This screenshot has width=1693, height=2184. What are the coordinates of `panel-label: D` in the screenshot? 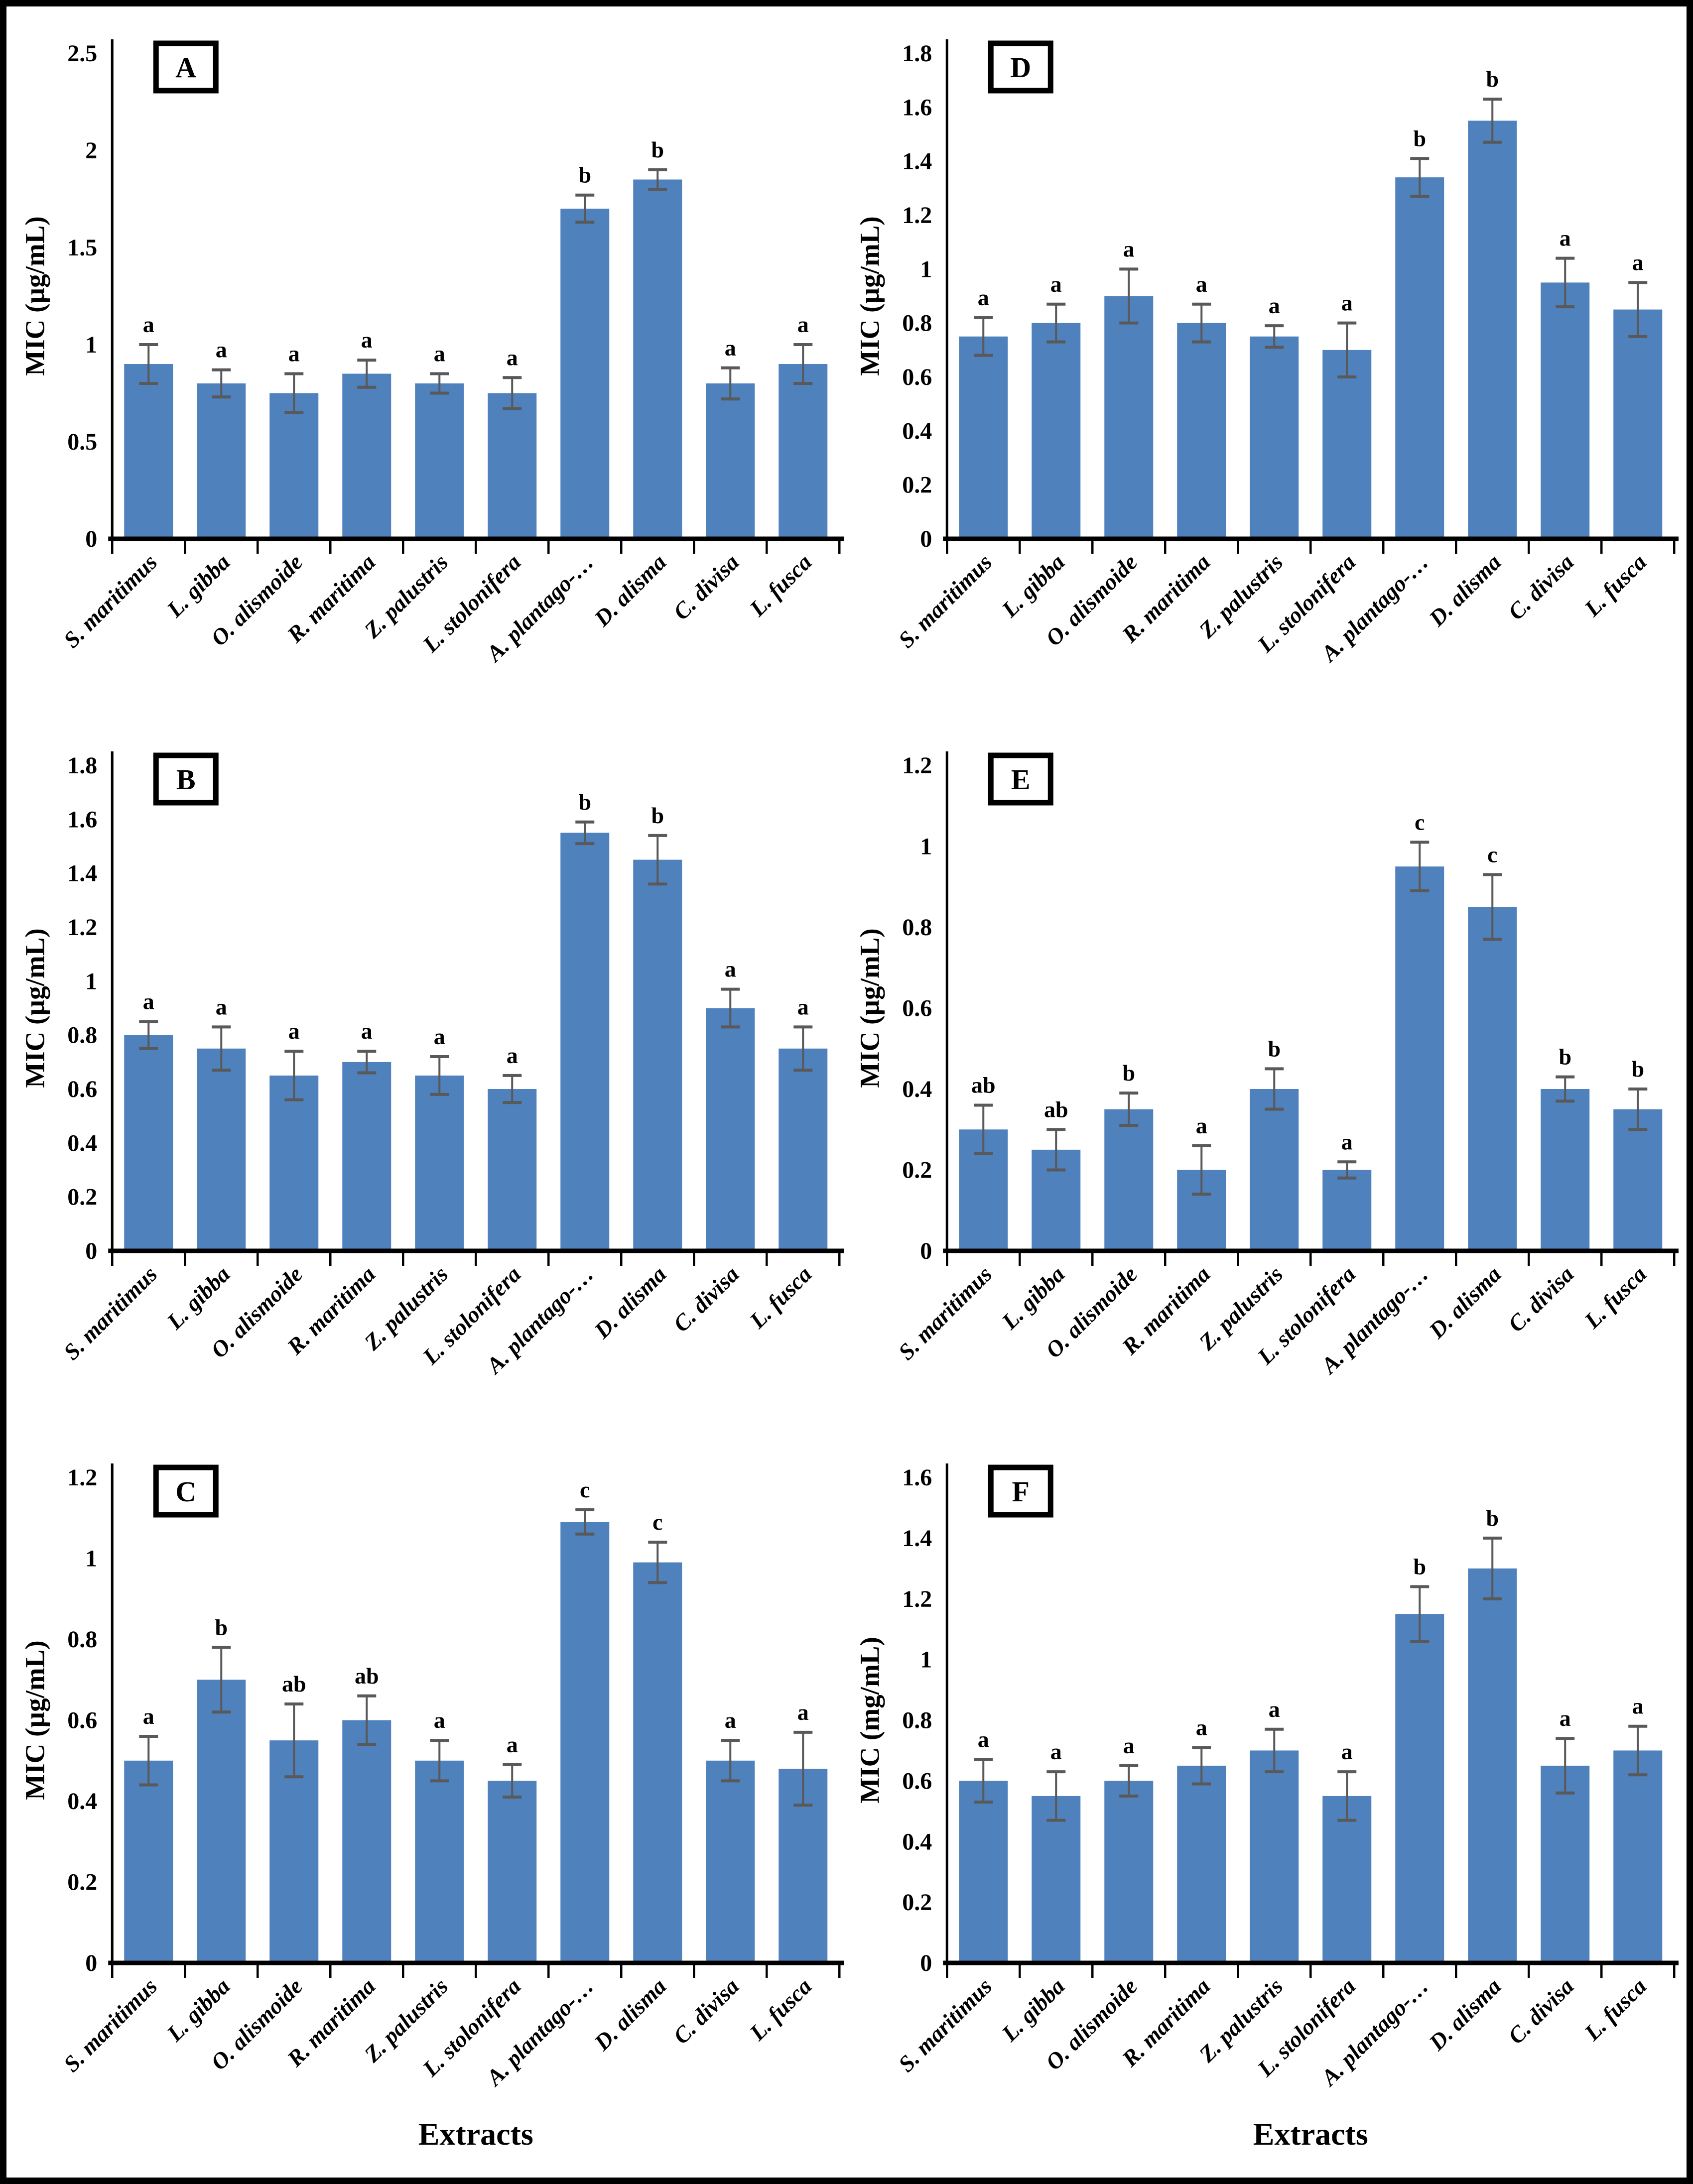 It's located at (1021, 67).